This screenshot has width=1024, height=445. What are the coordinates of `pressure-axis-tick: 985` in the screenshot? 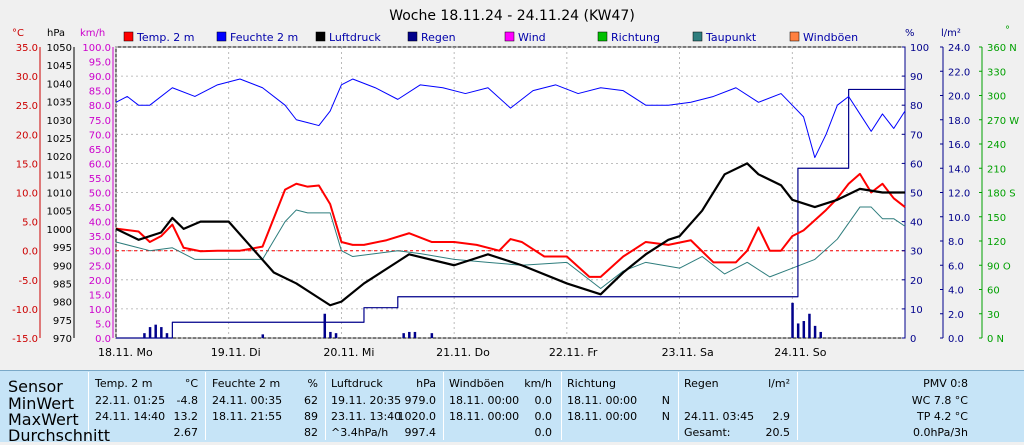 It's located at (62, 284).